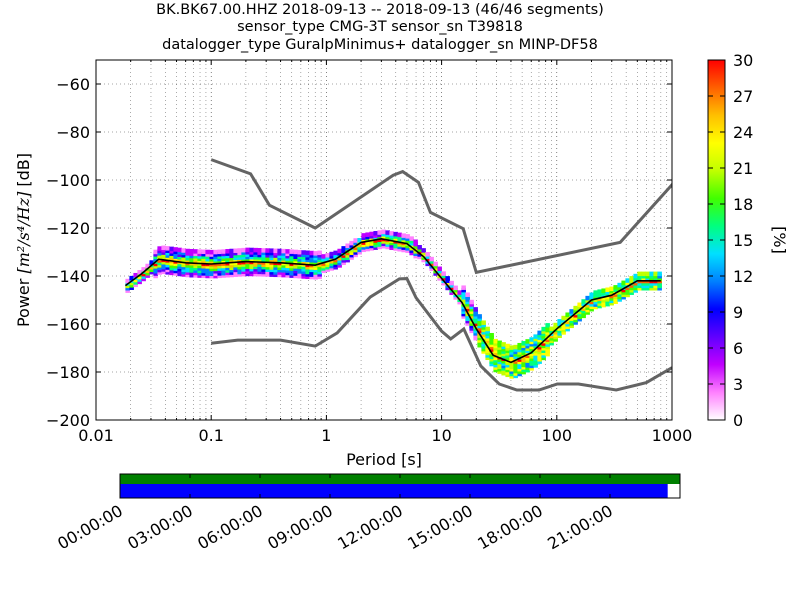  Describe the element at coordinates (743, 276) in the screenshot. I see `colorbar-tick-label: 12` at that location.